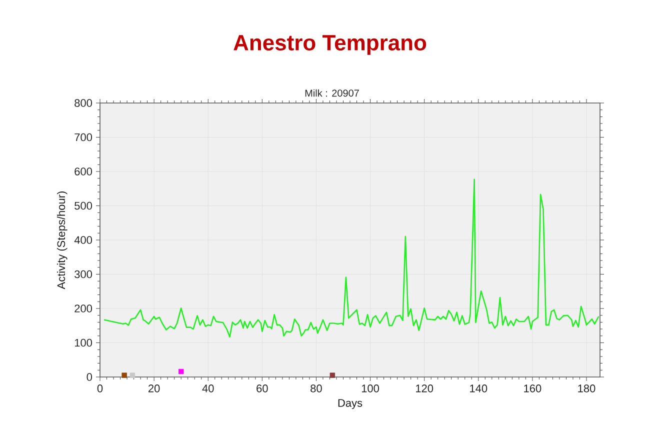 The height and width of the screenshot is (440, 660). What do you see at coordinates (83, 137) in the screenshot?
I see `y-tick-label: 700` at bounding box center [83, 137].